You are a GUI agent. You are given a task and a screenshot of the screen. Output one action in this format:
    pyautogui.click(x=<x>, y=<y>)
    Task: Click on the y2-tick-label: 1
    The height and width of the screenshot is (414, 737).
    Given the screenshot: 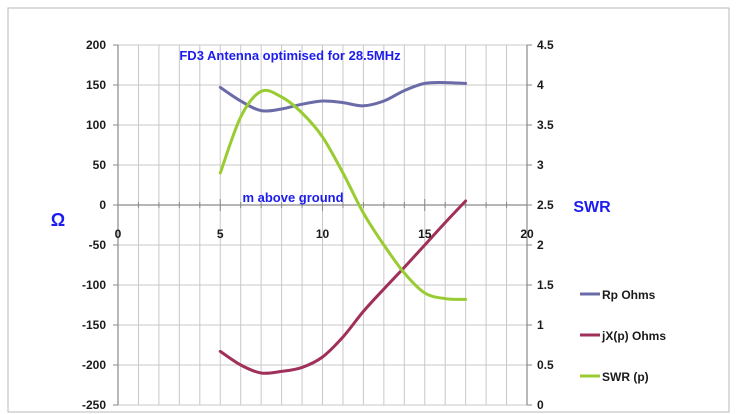 What is the action you would take?
    pyautogui.click(x=540, y=325)
    